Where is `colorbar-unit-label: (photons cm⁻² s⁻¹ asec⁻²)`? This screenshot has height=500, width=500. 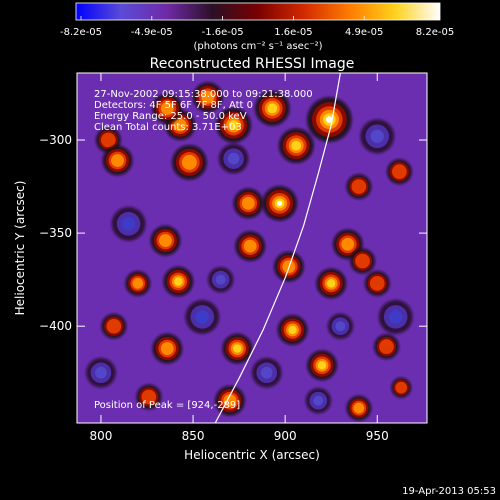 colorbar-unit-label: (photons cm⁻² s⁻¹ asec⁻²) is located at coordinates (257, 46).